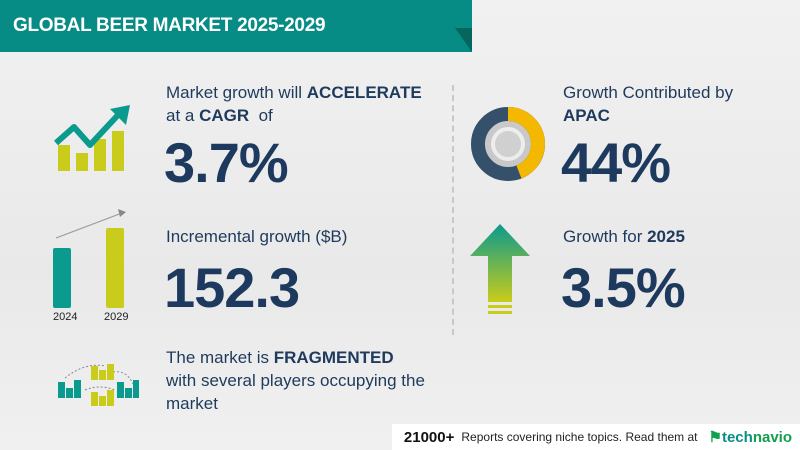  Describe the element at coordinates (226, 162) in the screenshot. I see `cagr-value: 3.7%` at that location.